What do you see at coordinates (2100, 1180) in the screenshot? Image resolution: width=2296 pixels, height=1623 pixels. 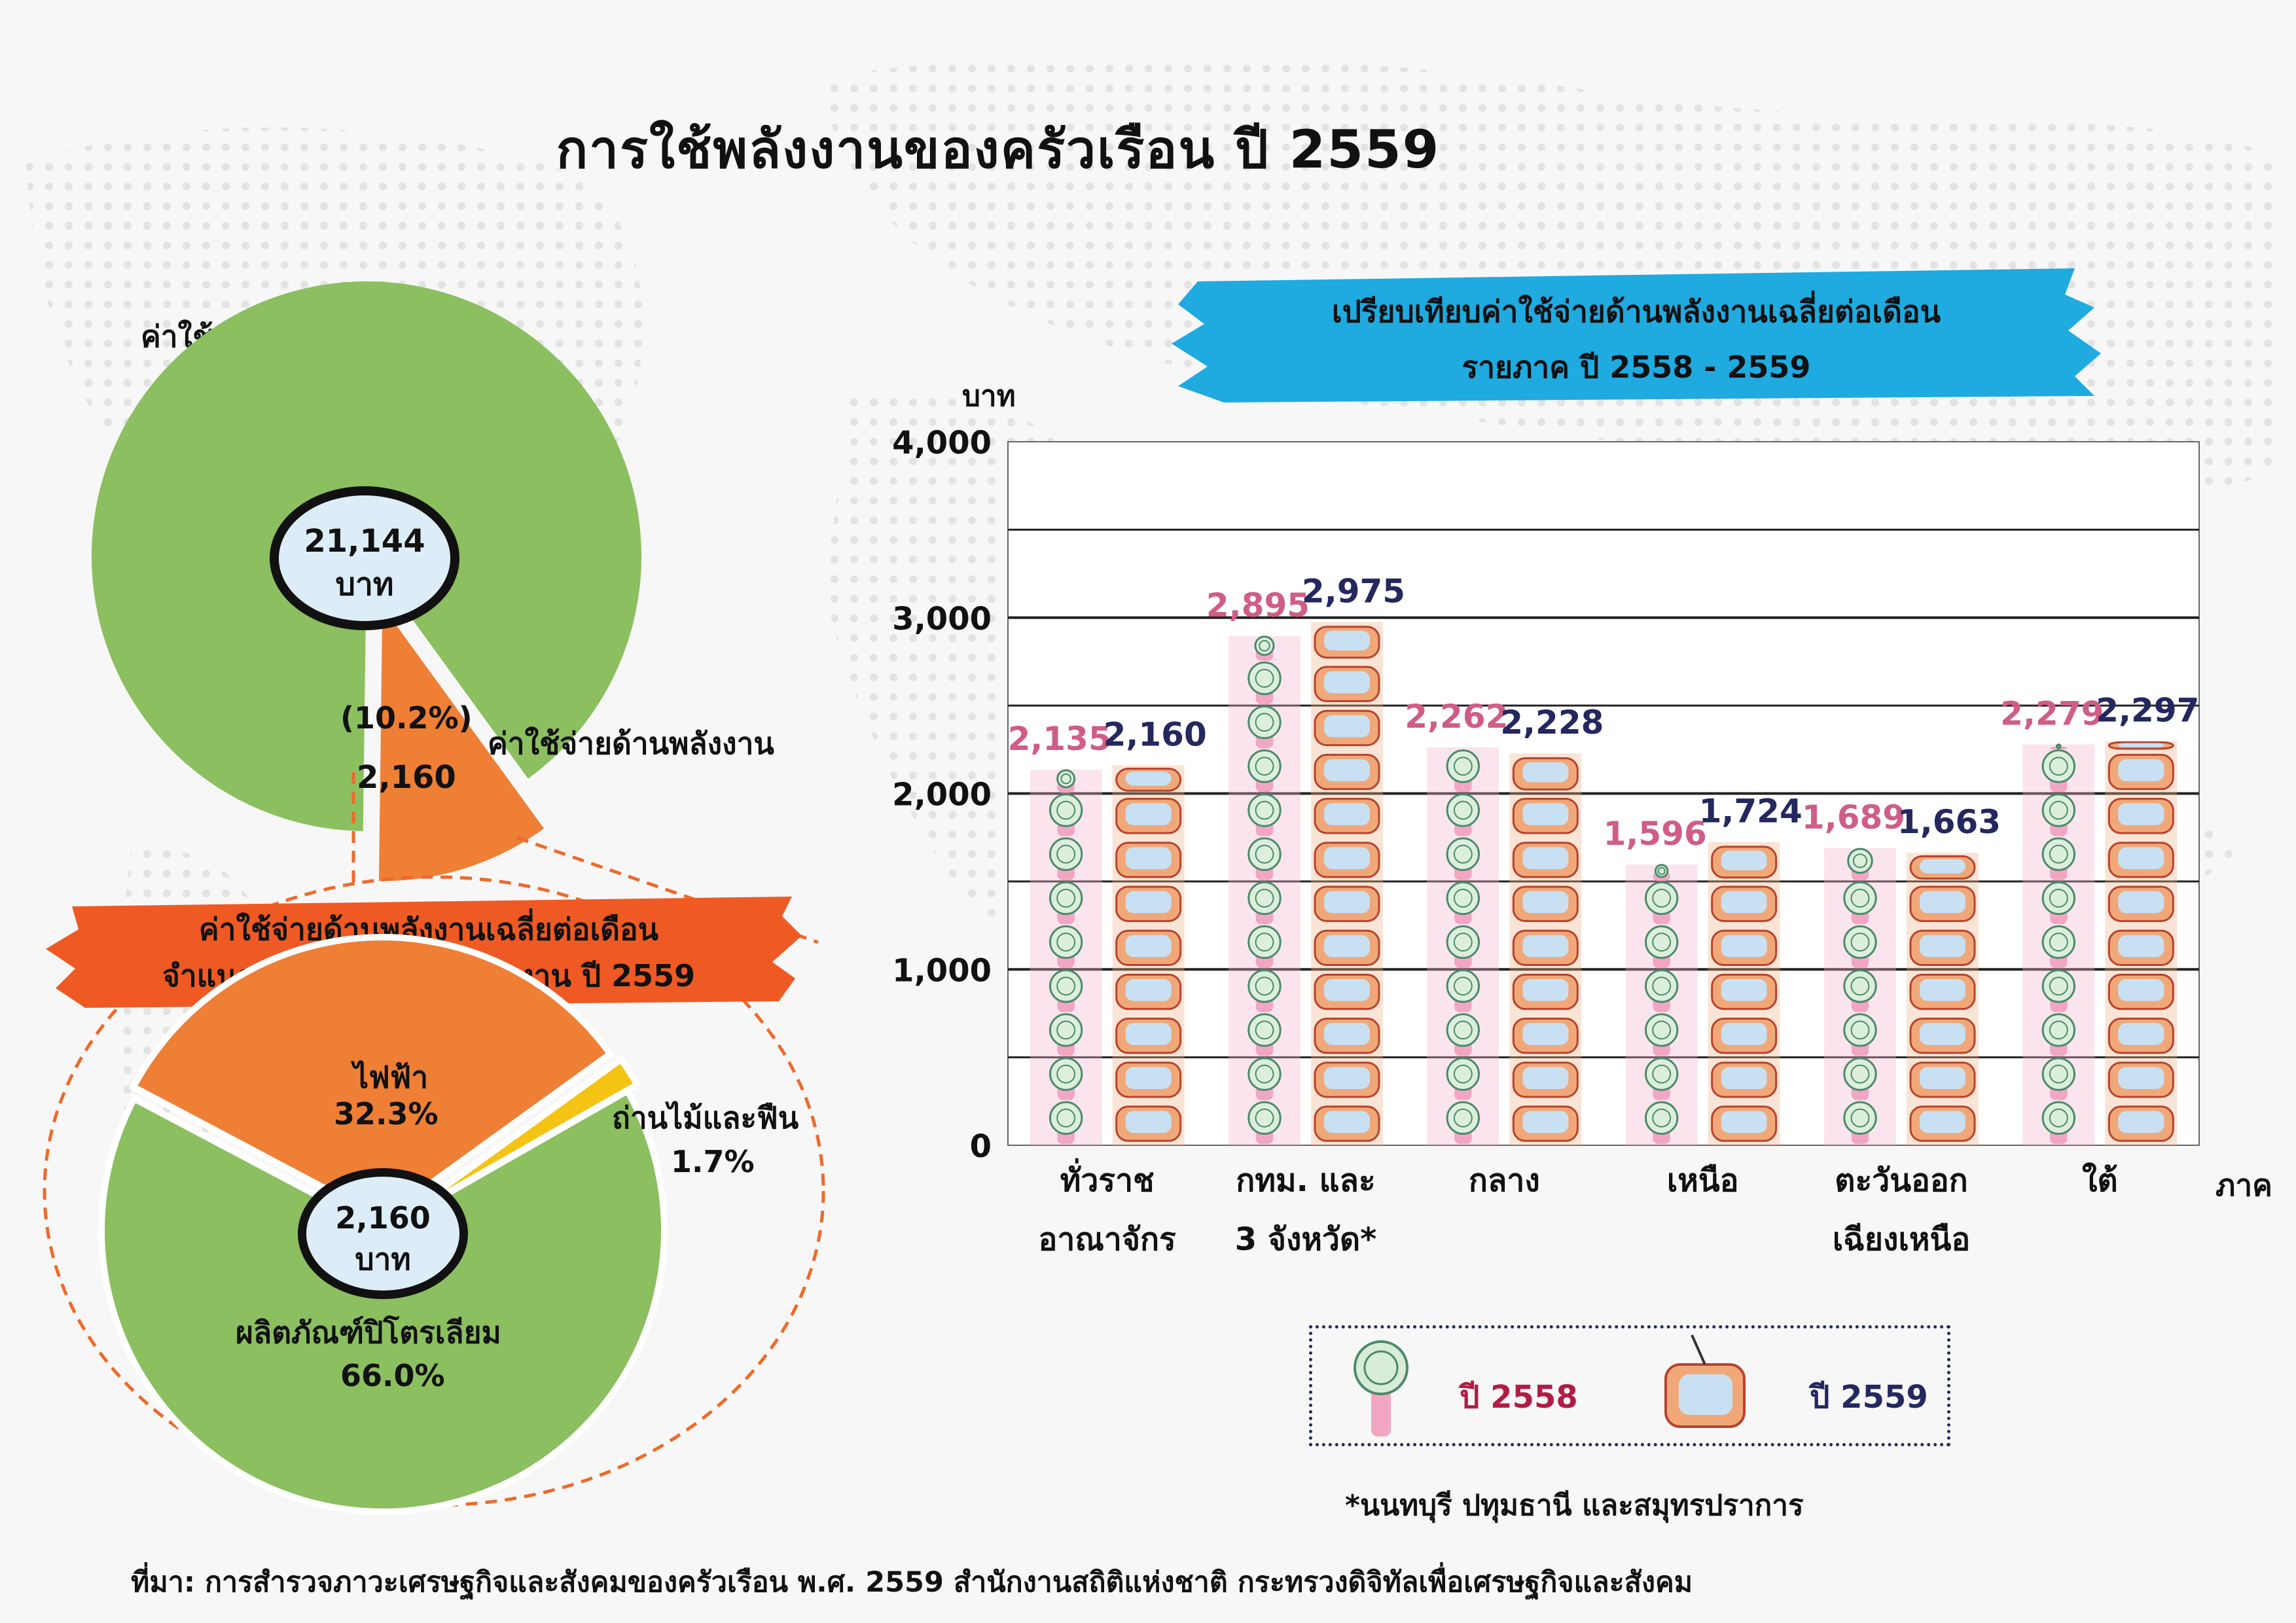 I see `x-tick-label: ใต้` at bounding box center [2100, 1180].